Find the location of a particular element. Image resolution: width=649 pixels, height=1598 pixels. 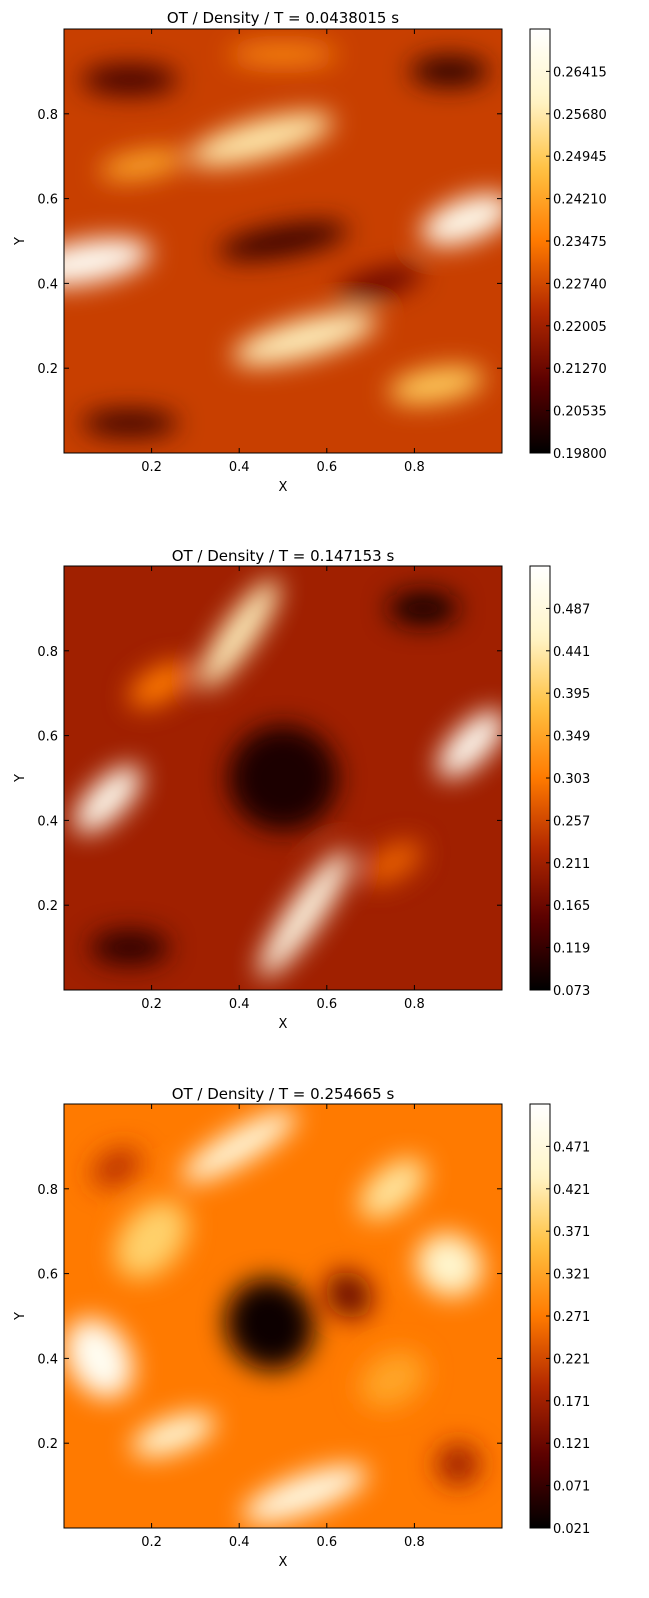

chart-title: OT / Density / T = 0.147153 s is located at coordinates (283, 556).